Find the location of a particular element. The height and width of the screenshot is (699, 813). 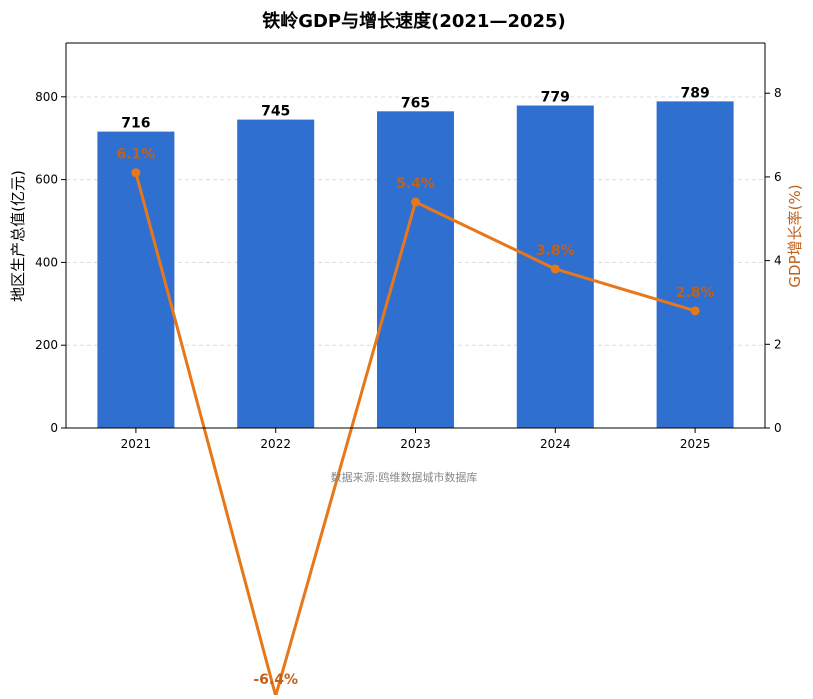

growth-point-2025 is located at coordinates (695, 311).